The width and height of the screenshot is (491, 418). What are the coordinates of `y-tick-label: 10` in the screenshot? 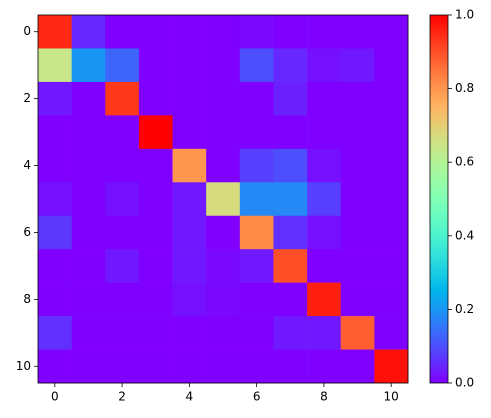 It's located at (23, 366).